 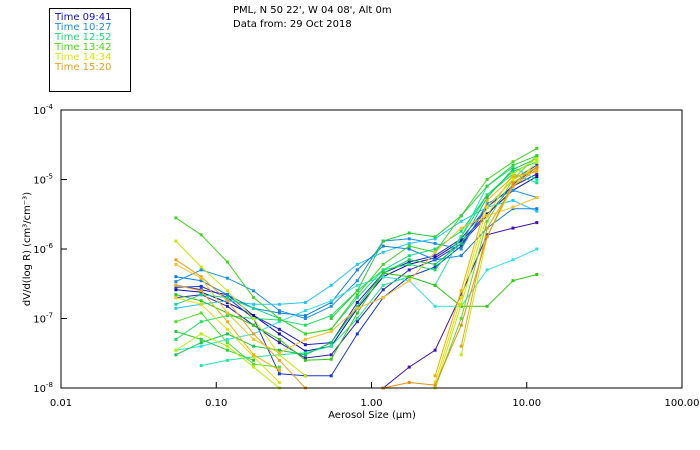 What do you see at coordinates (292, 24) in the screenshot?
I see `chart-subtitle: Data from: 29 Oct 2018` at bounding box center [292, 24].